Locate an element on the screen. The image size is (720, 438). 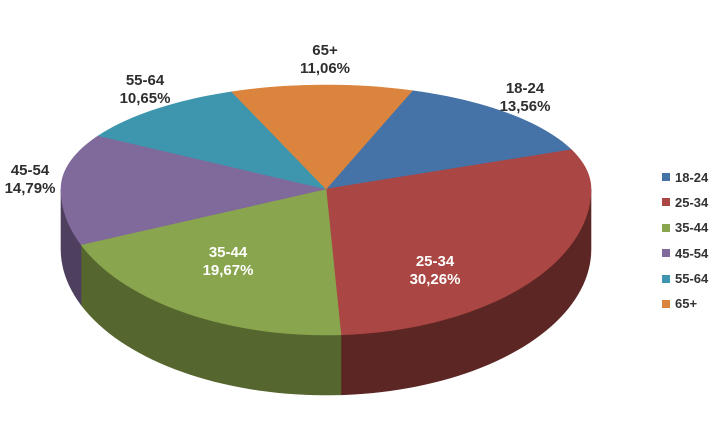
legend: 18-24 25-34 35-44 45-54 55-64 65+ is located at coordinates (685, 245).